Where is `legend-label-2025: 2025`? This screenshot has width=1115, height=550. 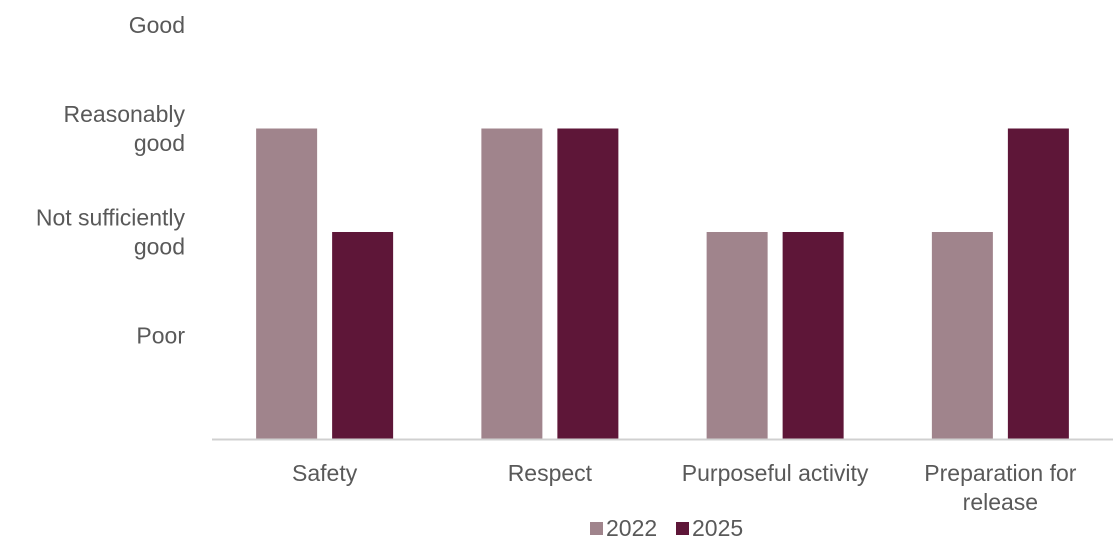 legend-label-2025: 2025 is located at coordinates (717, 528).